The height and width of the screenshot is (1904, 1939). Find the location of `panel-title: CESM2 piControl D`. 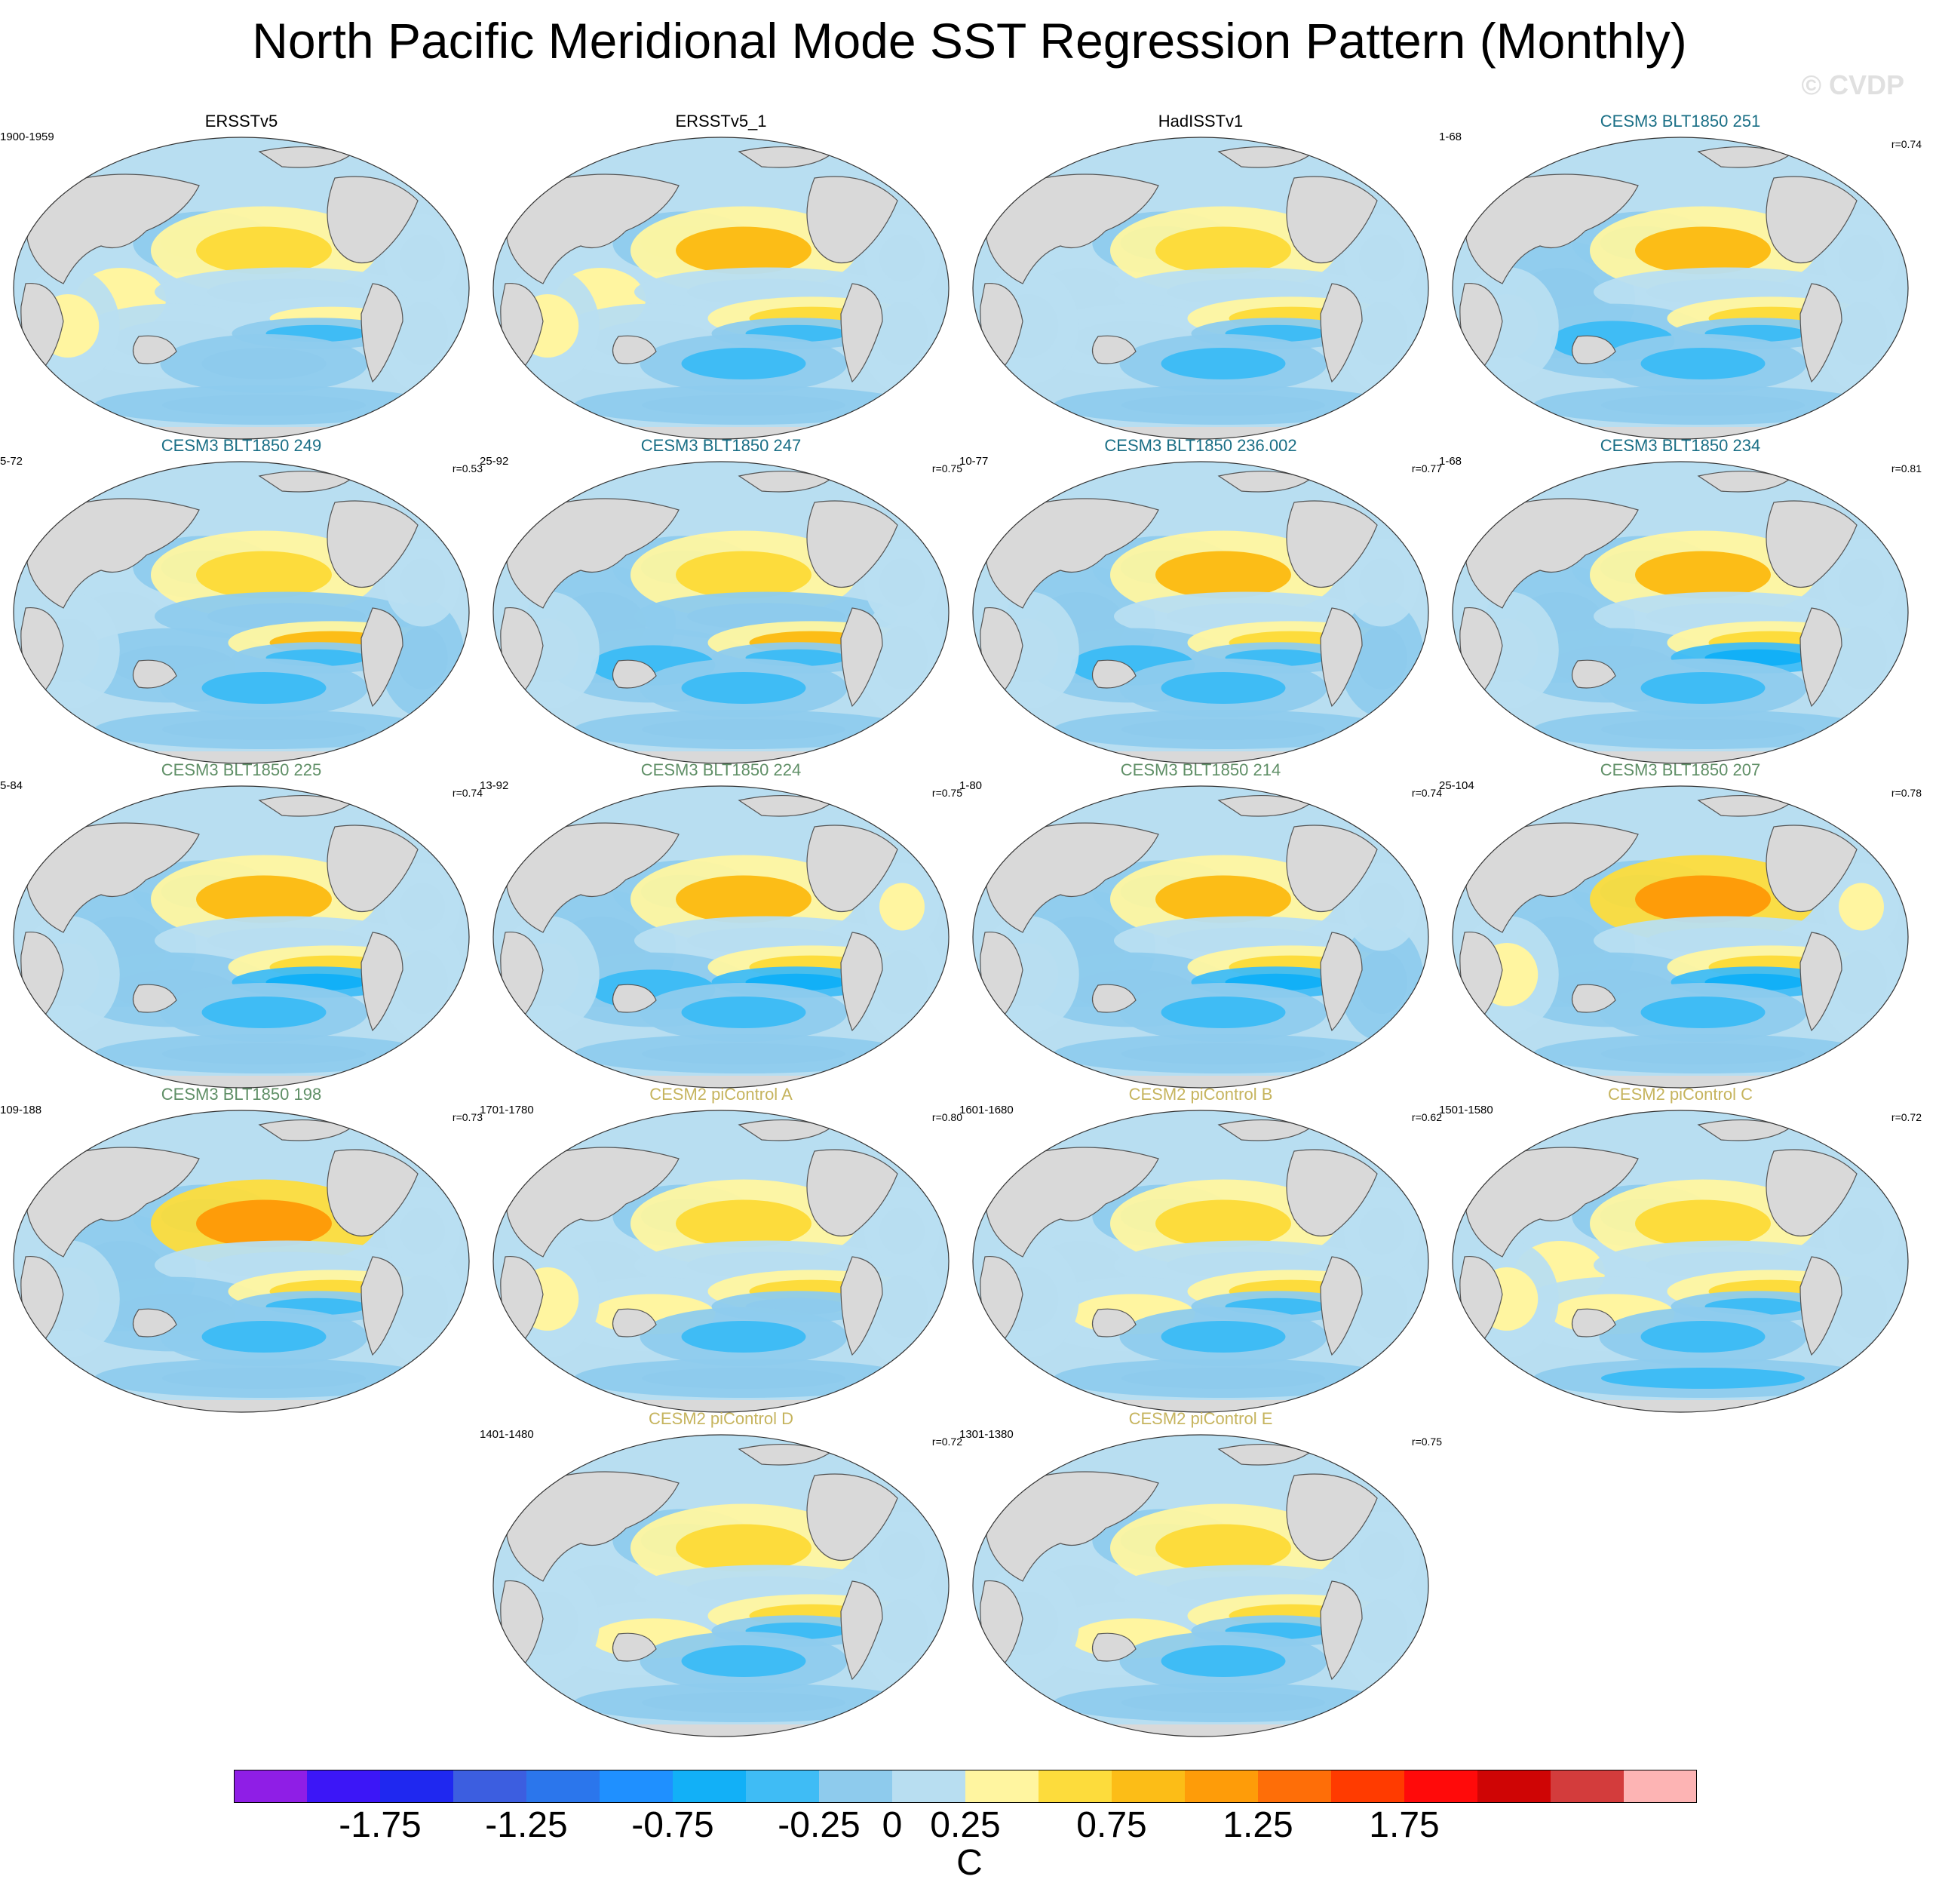

panel-title: CESM2 piControl D is located at coordinates (721, 1418).